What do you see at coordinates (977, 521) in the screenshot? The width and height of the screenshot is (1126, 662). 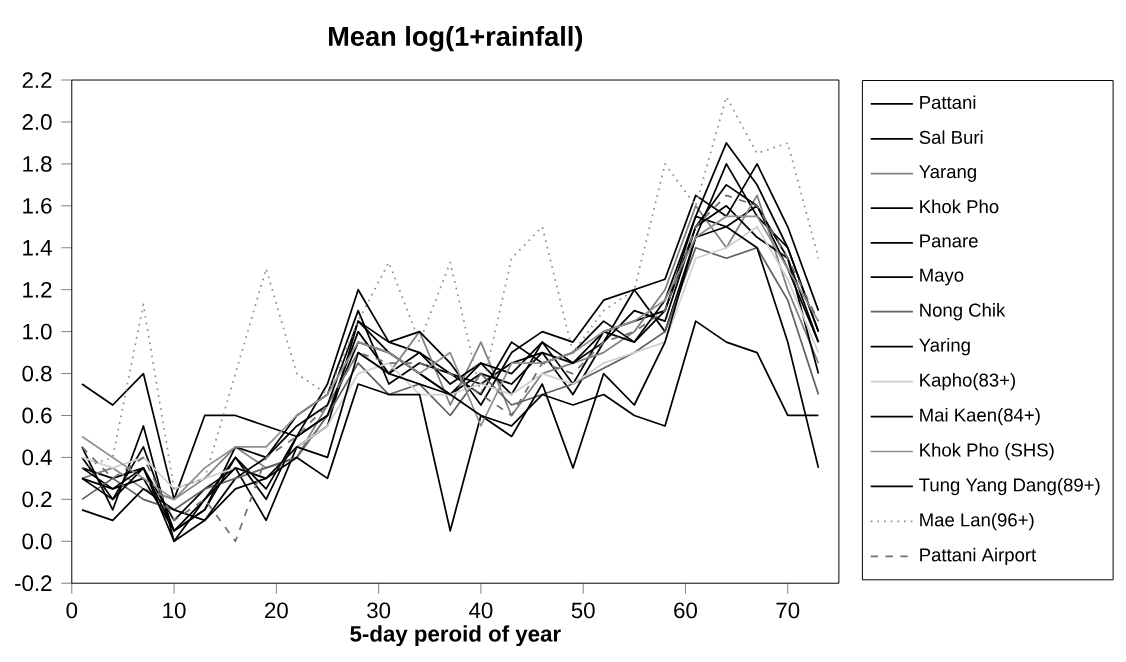 I see `legend-label: Mae Lan(96+)` at bounding box center [977, 521].